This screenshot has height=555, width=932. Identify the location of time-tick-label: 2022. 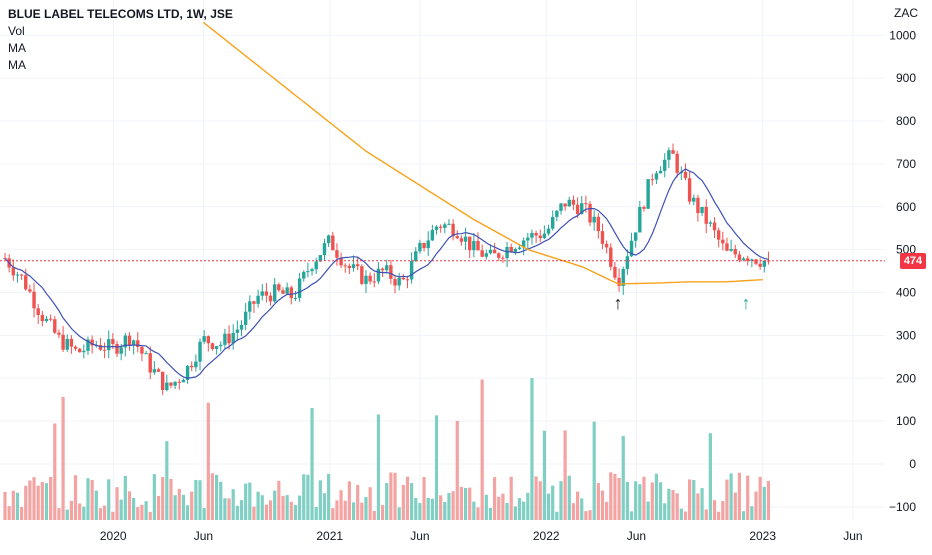
(546, 536).